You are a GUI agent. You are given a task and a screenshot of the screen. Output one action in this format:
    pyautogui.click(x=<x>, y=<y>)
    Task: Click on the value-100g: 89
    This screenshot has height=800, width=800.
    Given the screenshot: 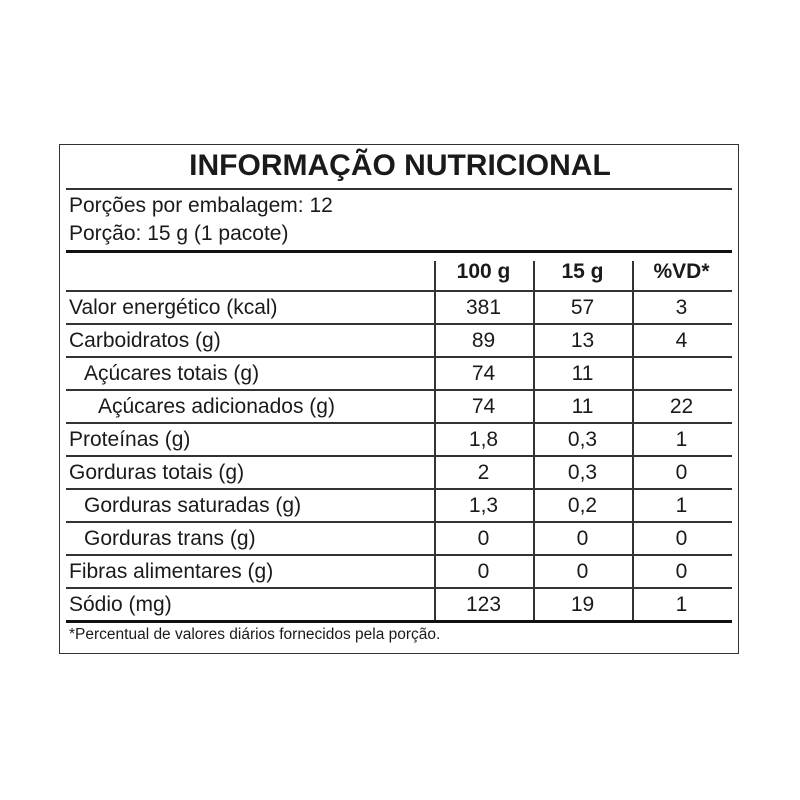 What is the action you would take?
    pyautogui.click(x=483, y=340)
    